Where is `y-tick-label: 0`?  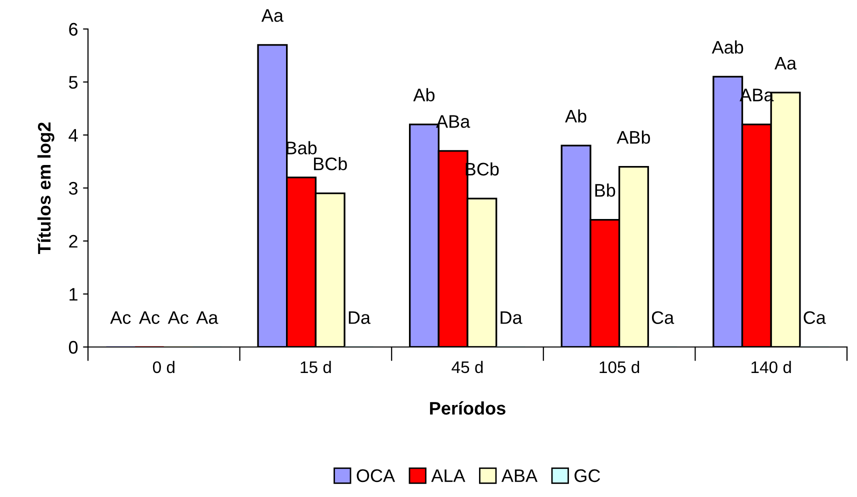
y-tick-label: 0 is located at coordinates (73, 347).